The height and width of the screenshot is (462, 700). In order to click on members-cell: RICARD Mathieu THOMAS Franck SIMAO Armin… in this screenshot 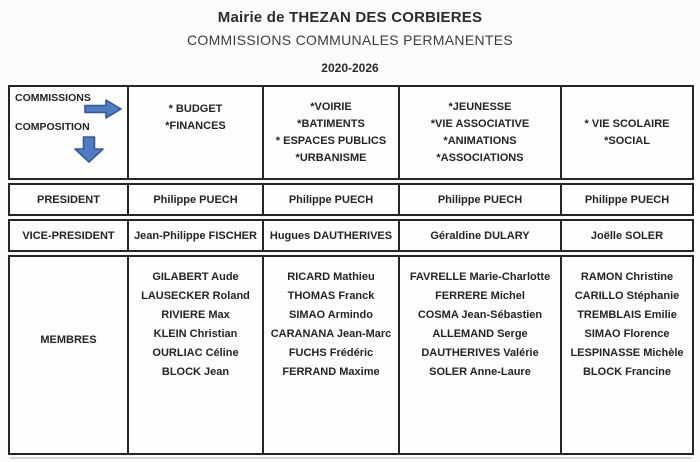, I will do `click(331, 355)`.